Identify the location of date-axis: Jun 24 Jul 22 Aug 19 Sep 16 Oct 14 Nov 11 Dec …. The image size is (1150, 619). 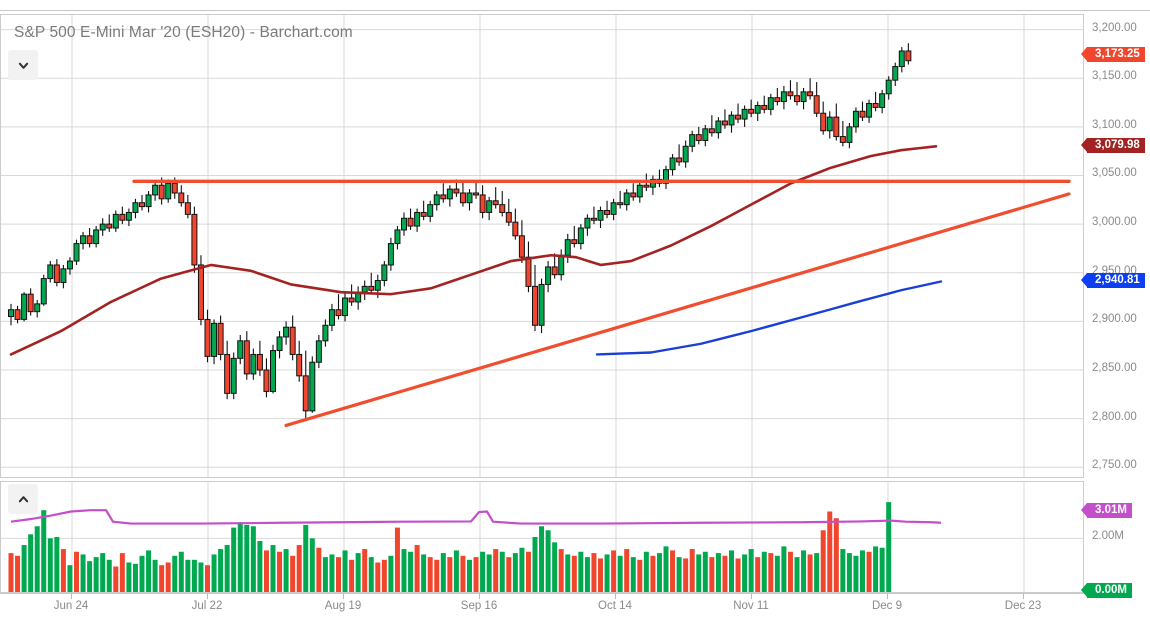
(575, 606).